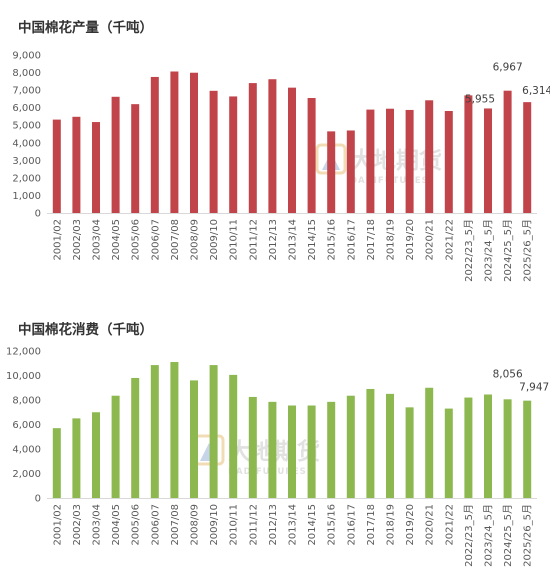 This screenshot has width=550, height=578. What do you see at coordinates (26, 161) in the screenshot?
I see `y-tick-label: 3,000` at bounding box center [26, 161].